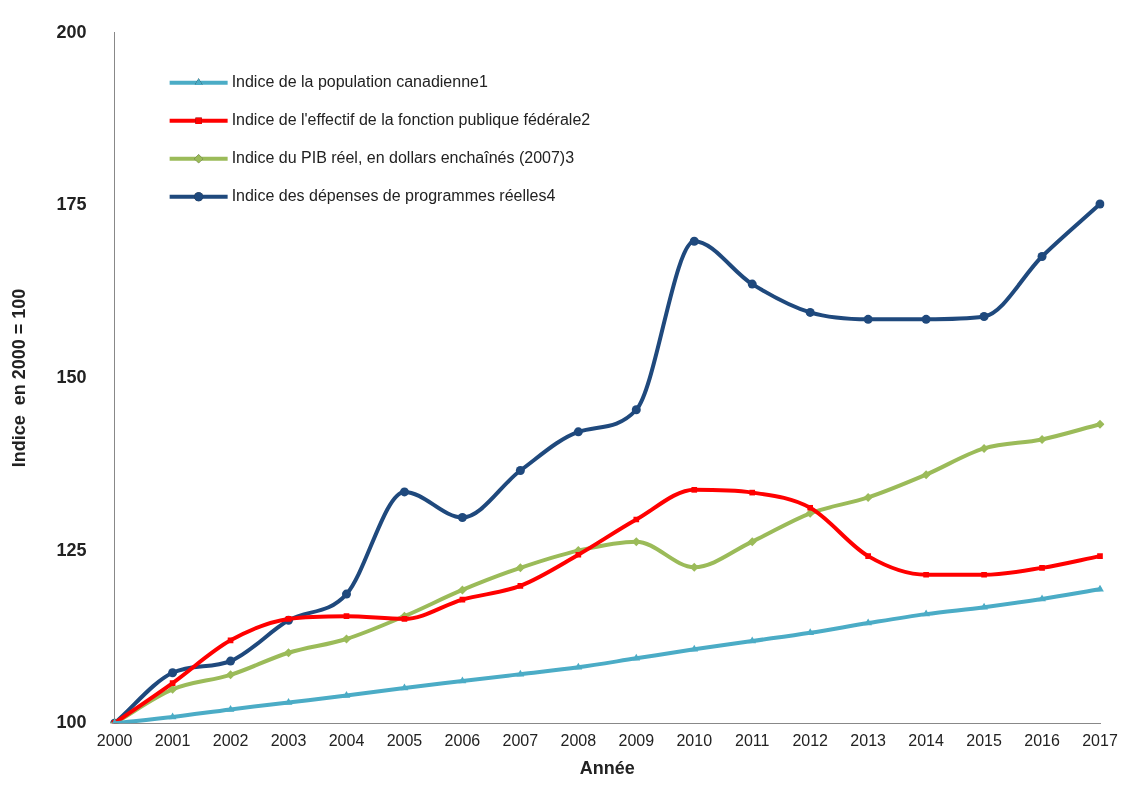  Describe the element at coordinates (172, 741) in the screenshot. I see `x-tick-label: 2001` at that location.